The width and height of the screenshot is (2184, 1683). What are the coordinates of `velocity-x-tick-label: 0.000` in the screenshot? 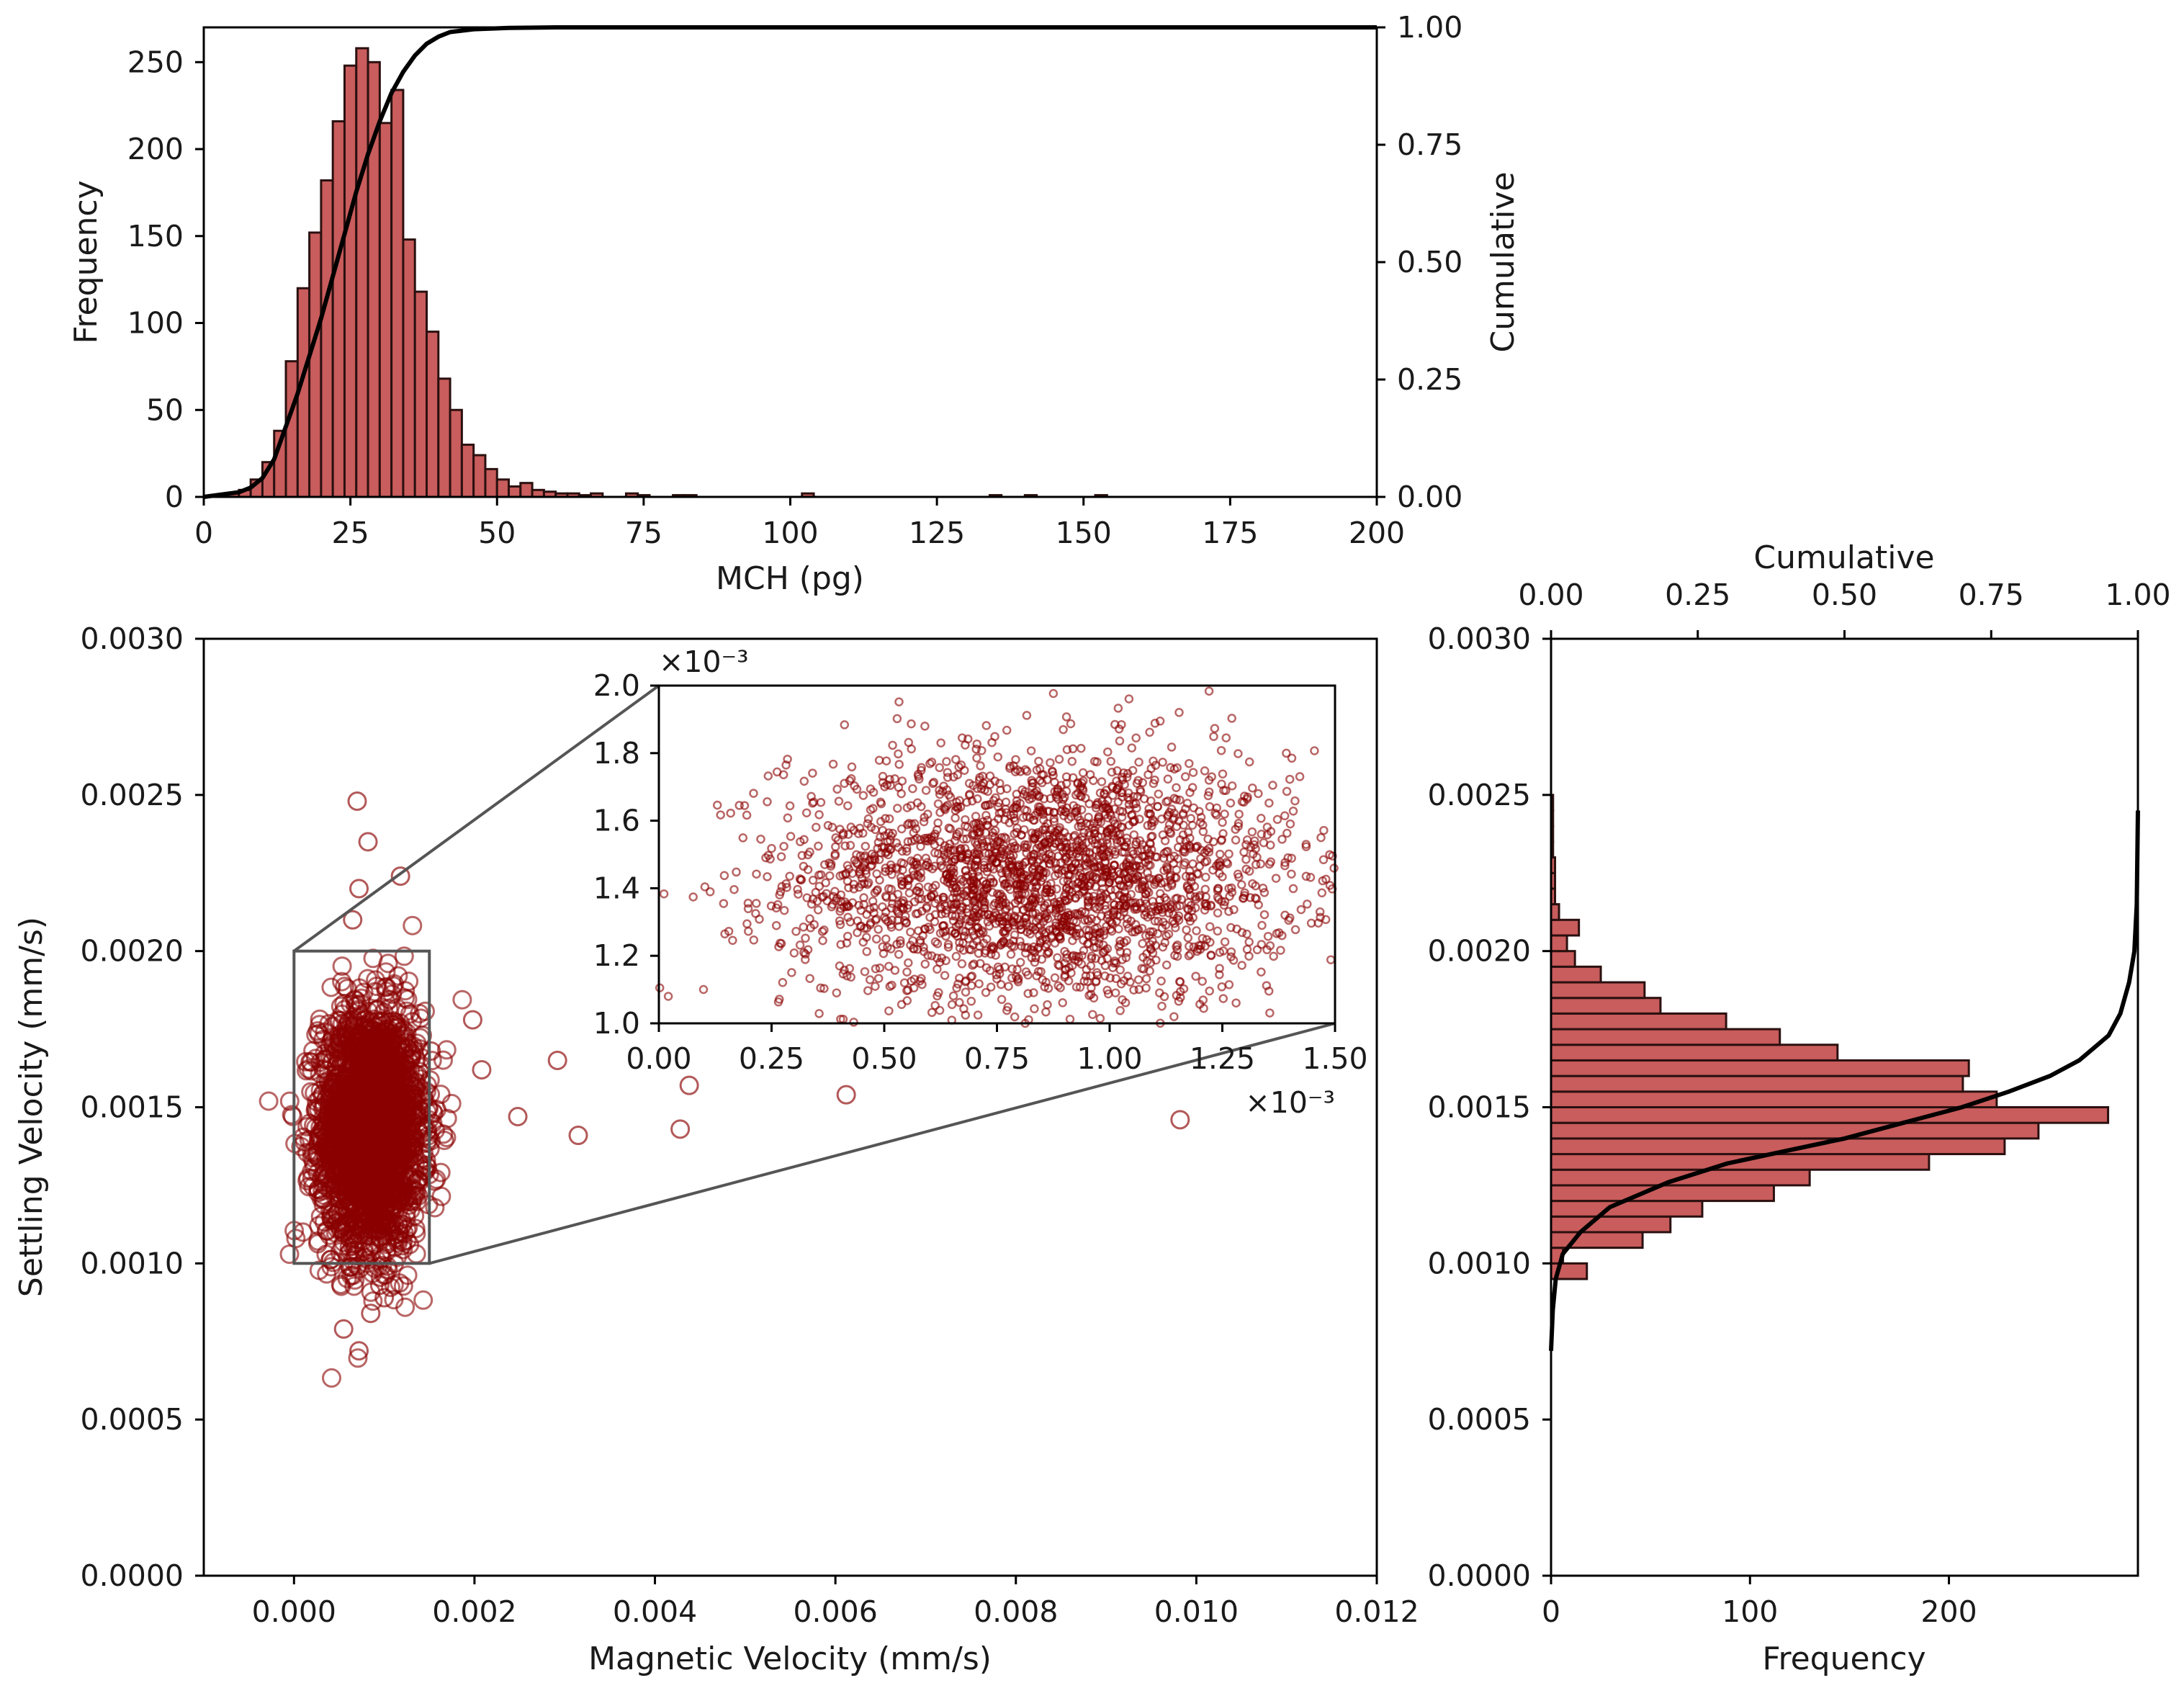 It's located at (294, 1611).